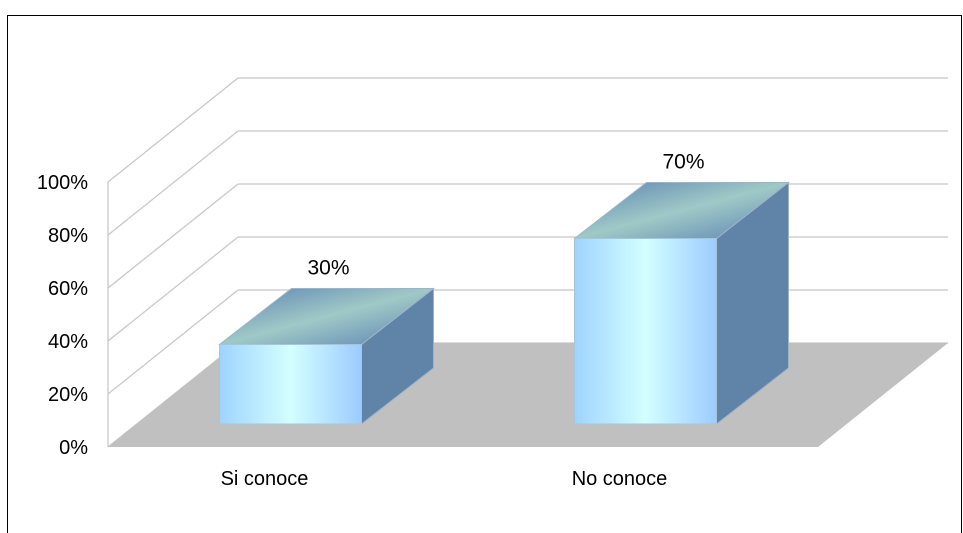 This screenshot has height=533, width=963. I want to click on y-tick-label: 20%, so click(68, 395).